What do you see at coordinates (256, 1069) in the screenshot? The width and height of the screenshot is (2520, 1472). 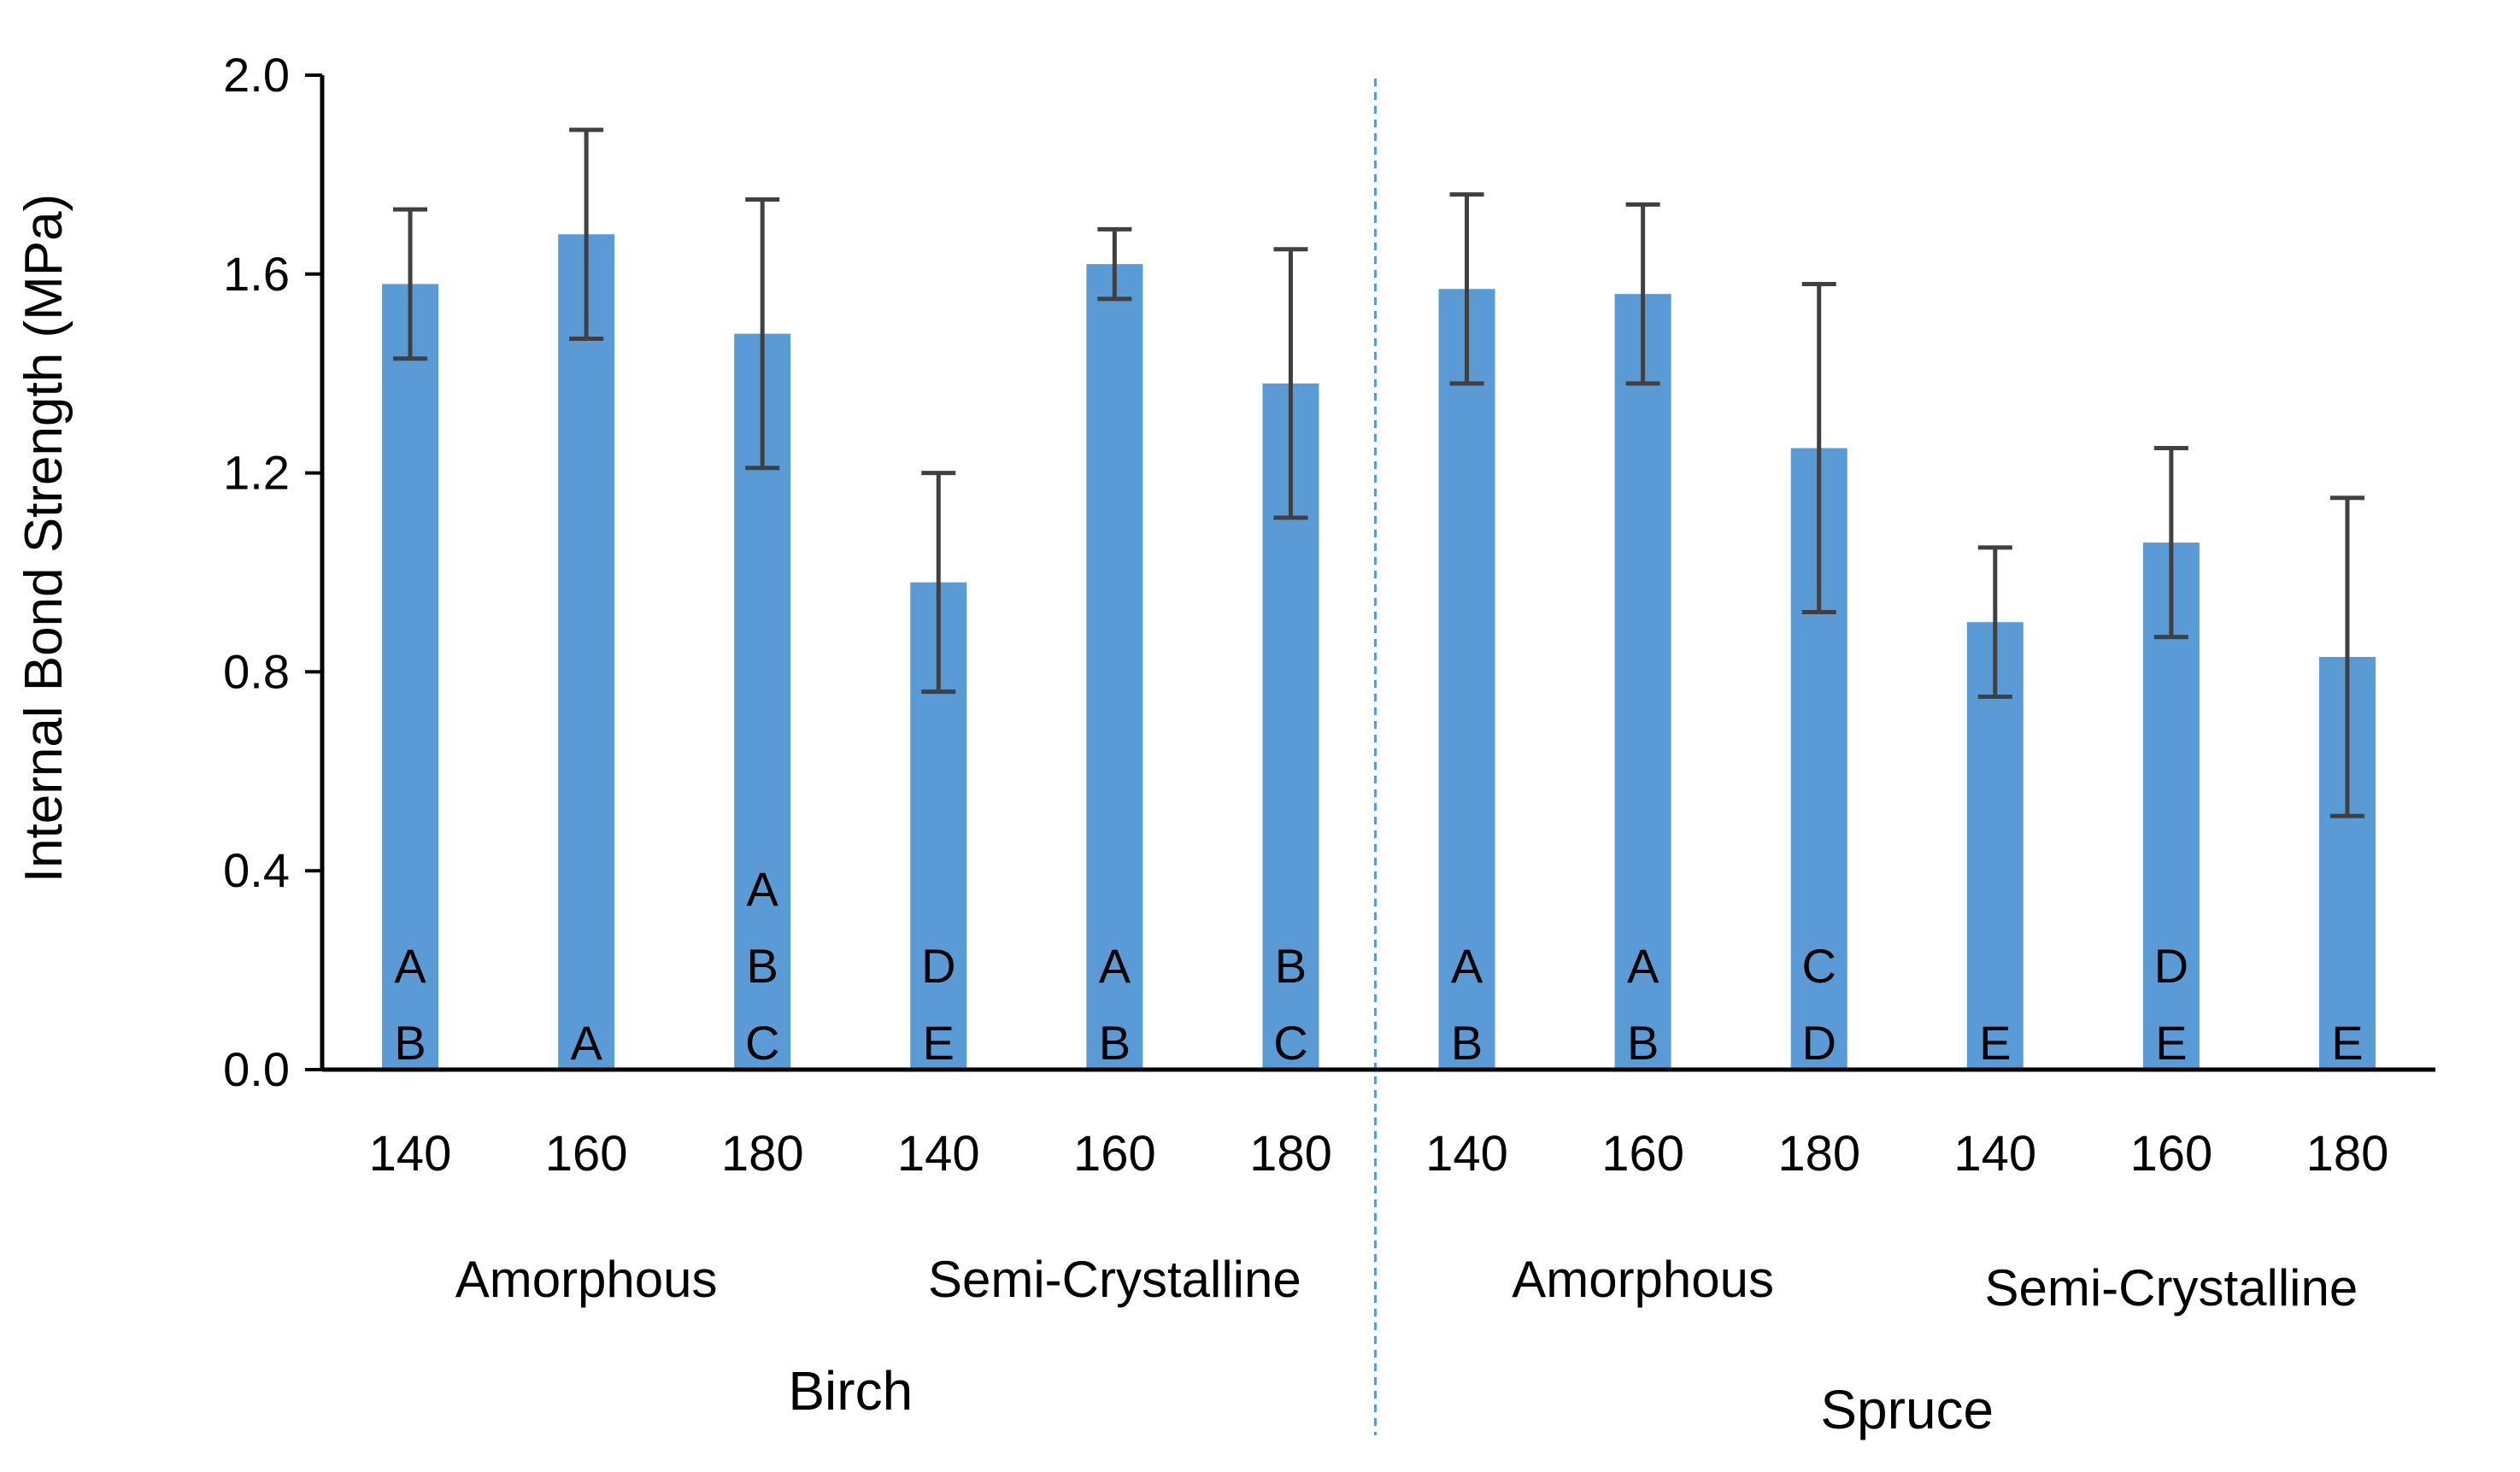 I see `y-tick-label: 0.0` at bounding box center [256, 1069].